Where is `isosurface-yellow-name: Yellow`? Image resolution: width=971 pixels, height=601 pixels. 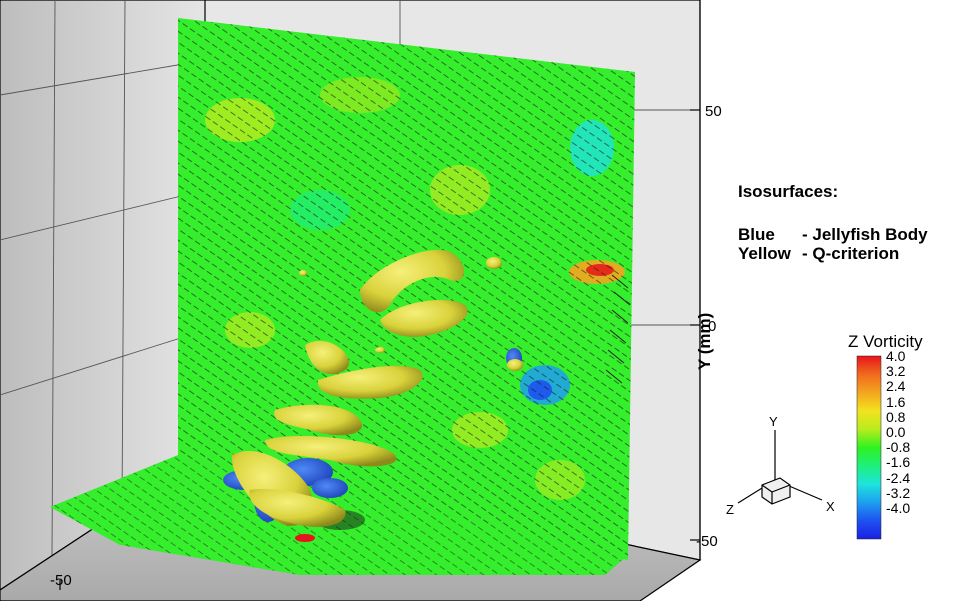
isosurface-yellow-name: Yellow is located at coordinates (764, 253).